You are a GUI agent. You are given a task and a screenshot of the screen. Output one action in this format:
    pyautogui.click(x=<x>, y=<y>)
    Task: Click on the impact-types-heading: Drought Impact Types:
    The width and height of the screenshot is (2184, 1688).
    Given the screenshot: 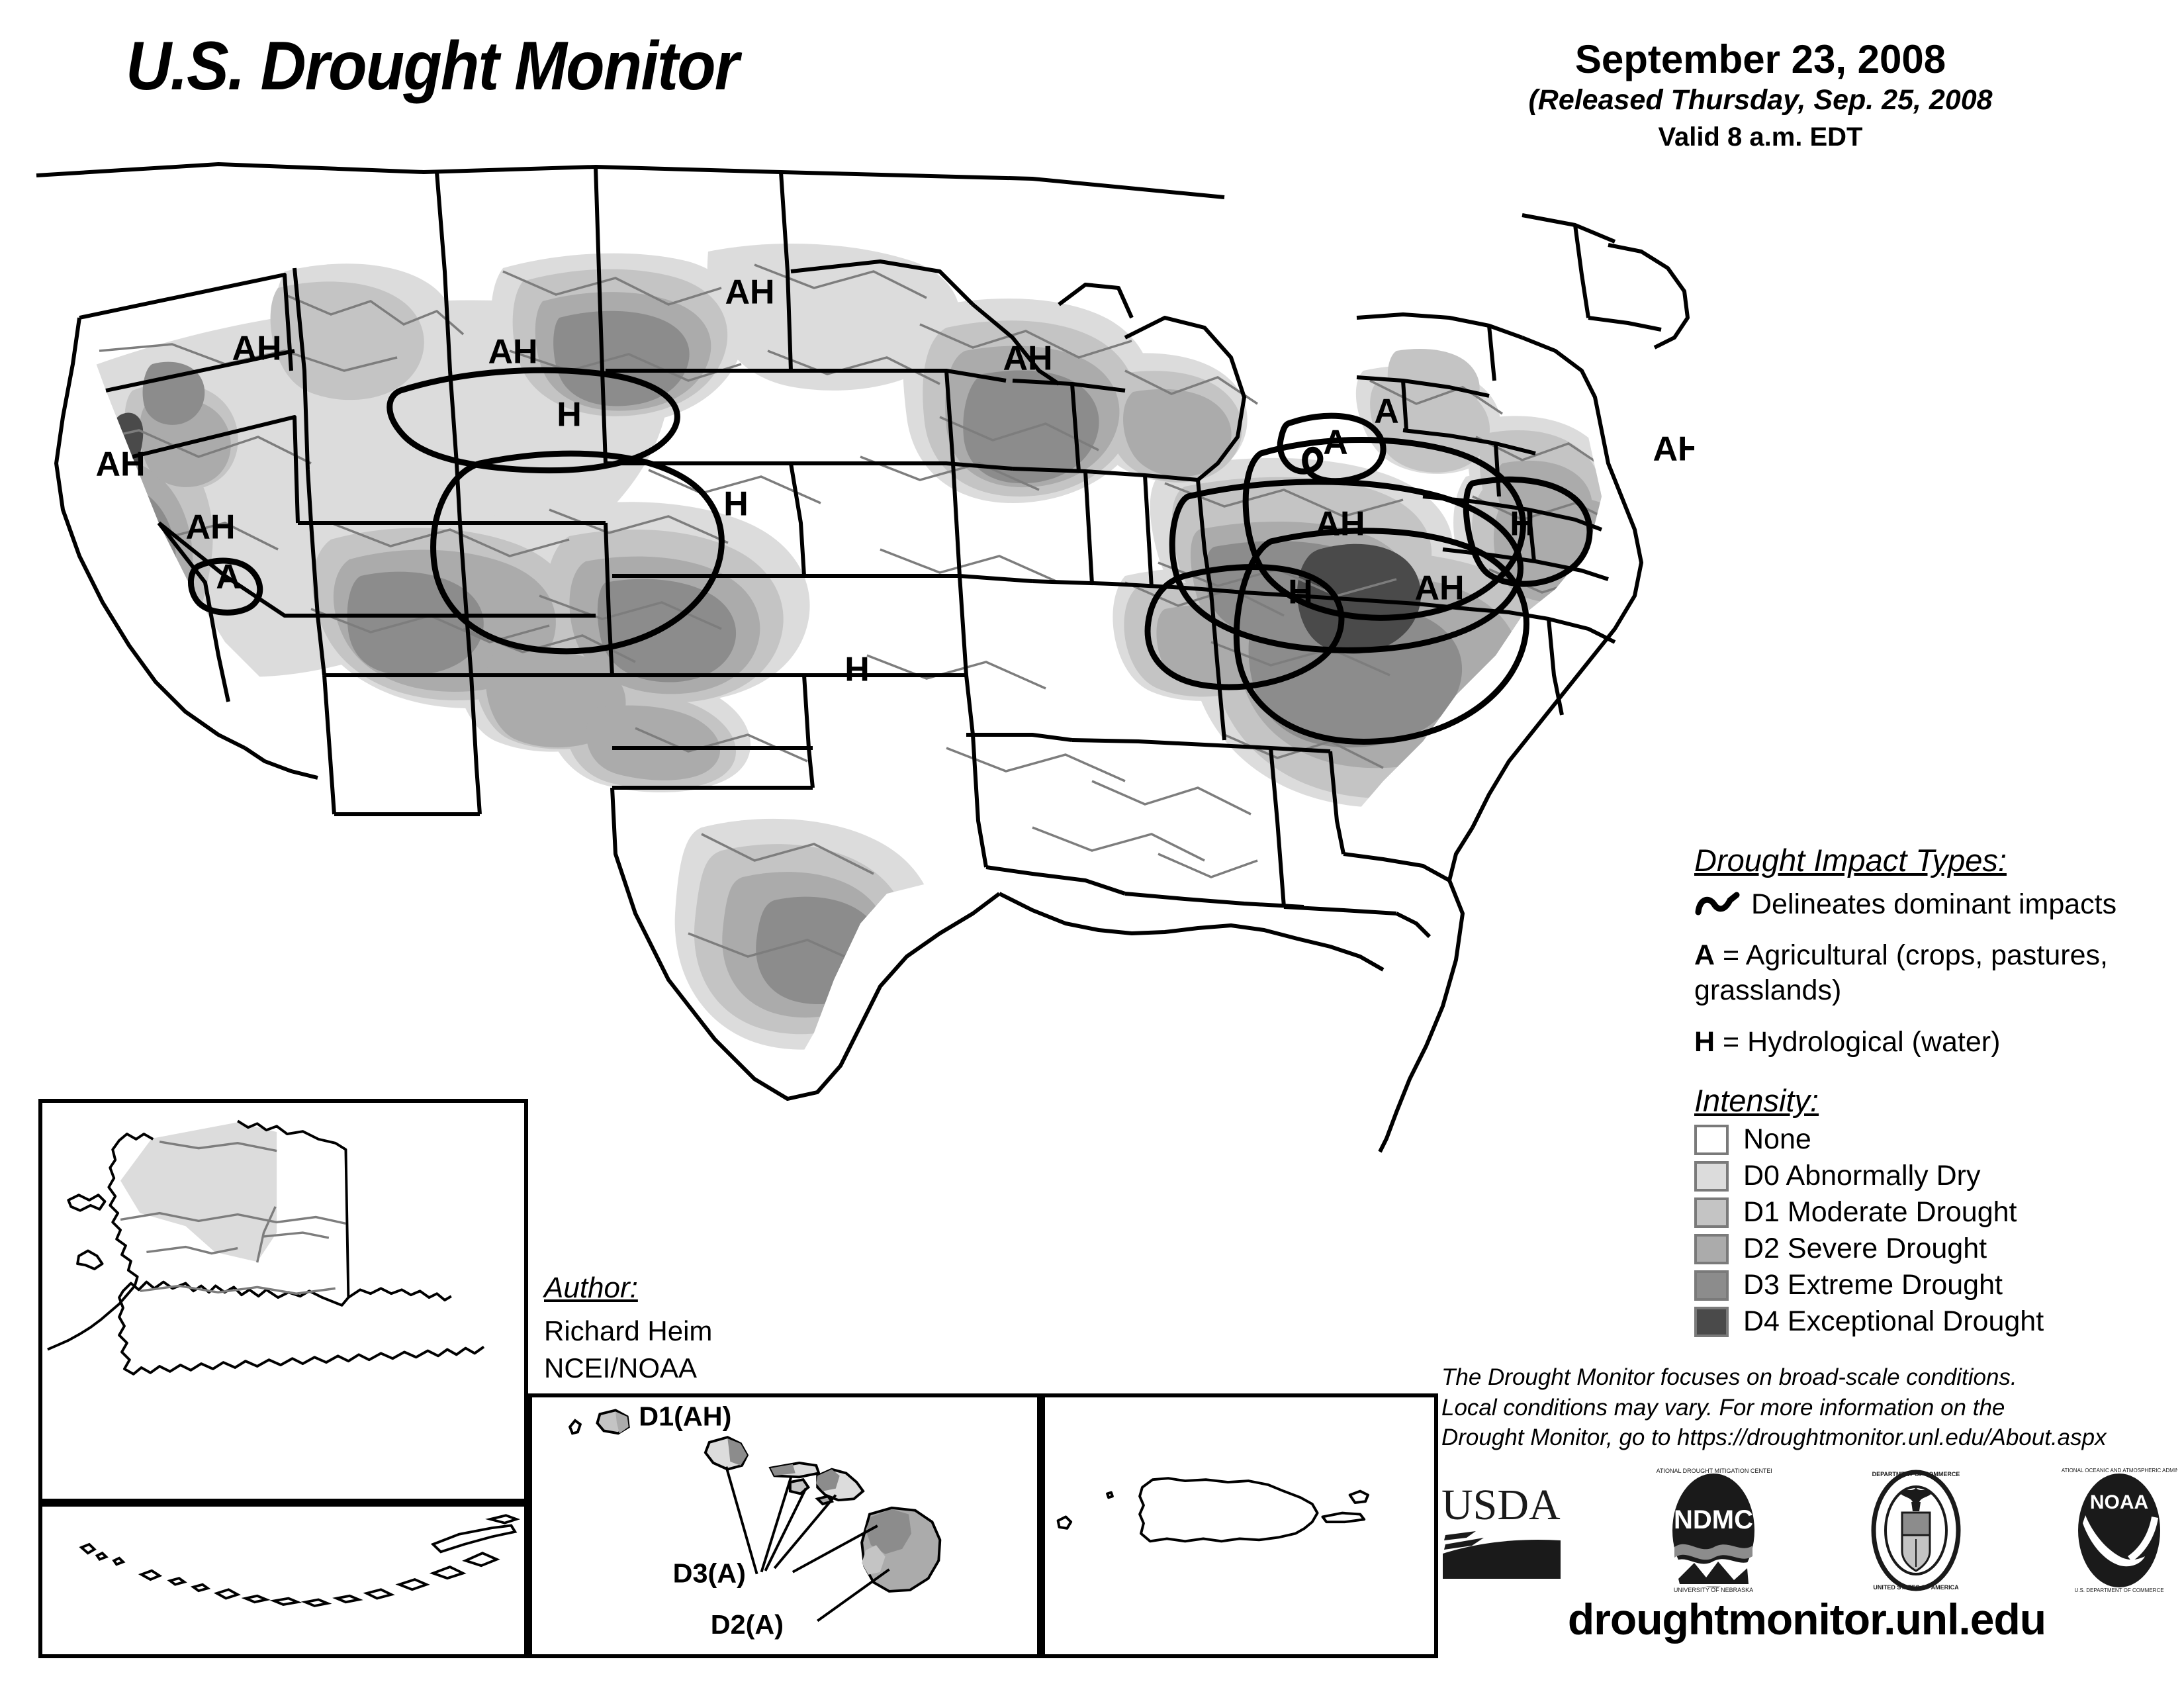 What is the action you would take?
    pyautogui.click(x=1851, y=860)
    